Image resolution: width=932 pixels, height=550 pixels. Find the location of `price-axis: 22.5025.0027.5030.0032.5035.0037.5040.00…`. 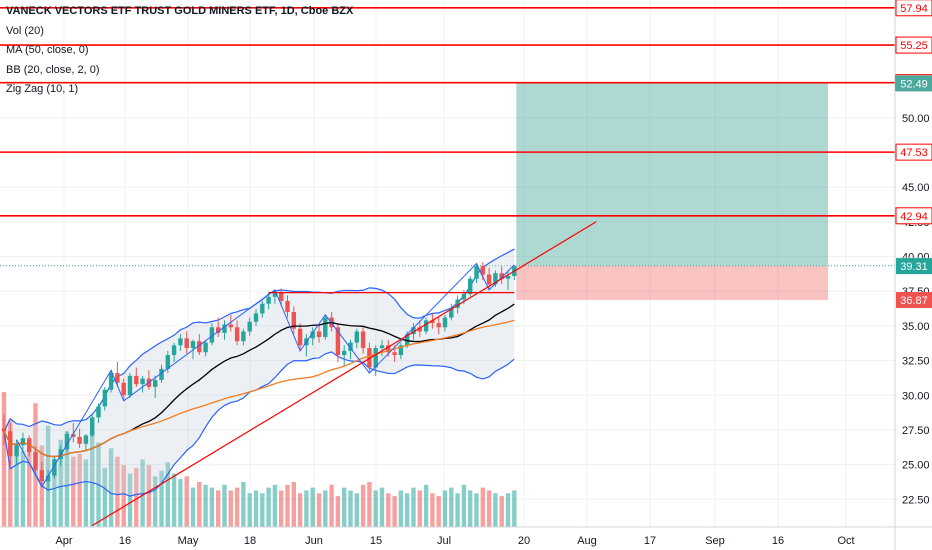

price-axis: 22.5025.0027.5030.0032.5035.0037.5040.00… is located at coordinates (913, 275).